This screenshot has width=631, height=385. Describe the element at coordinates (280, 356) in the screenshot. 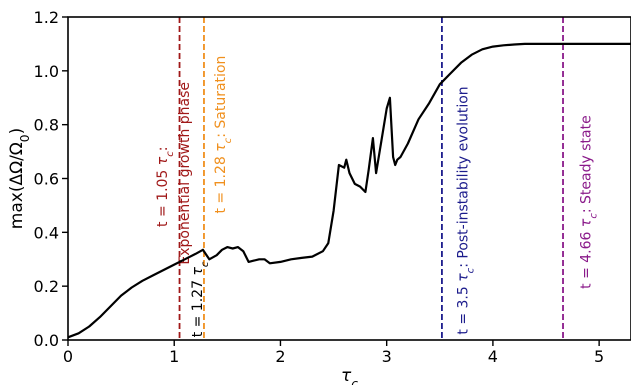

I see `x-tick-label: 2` at that location.